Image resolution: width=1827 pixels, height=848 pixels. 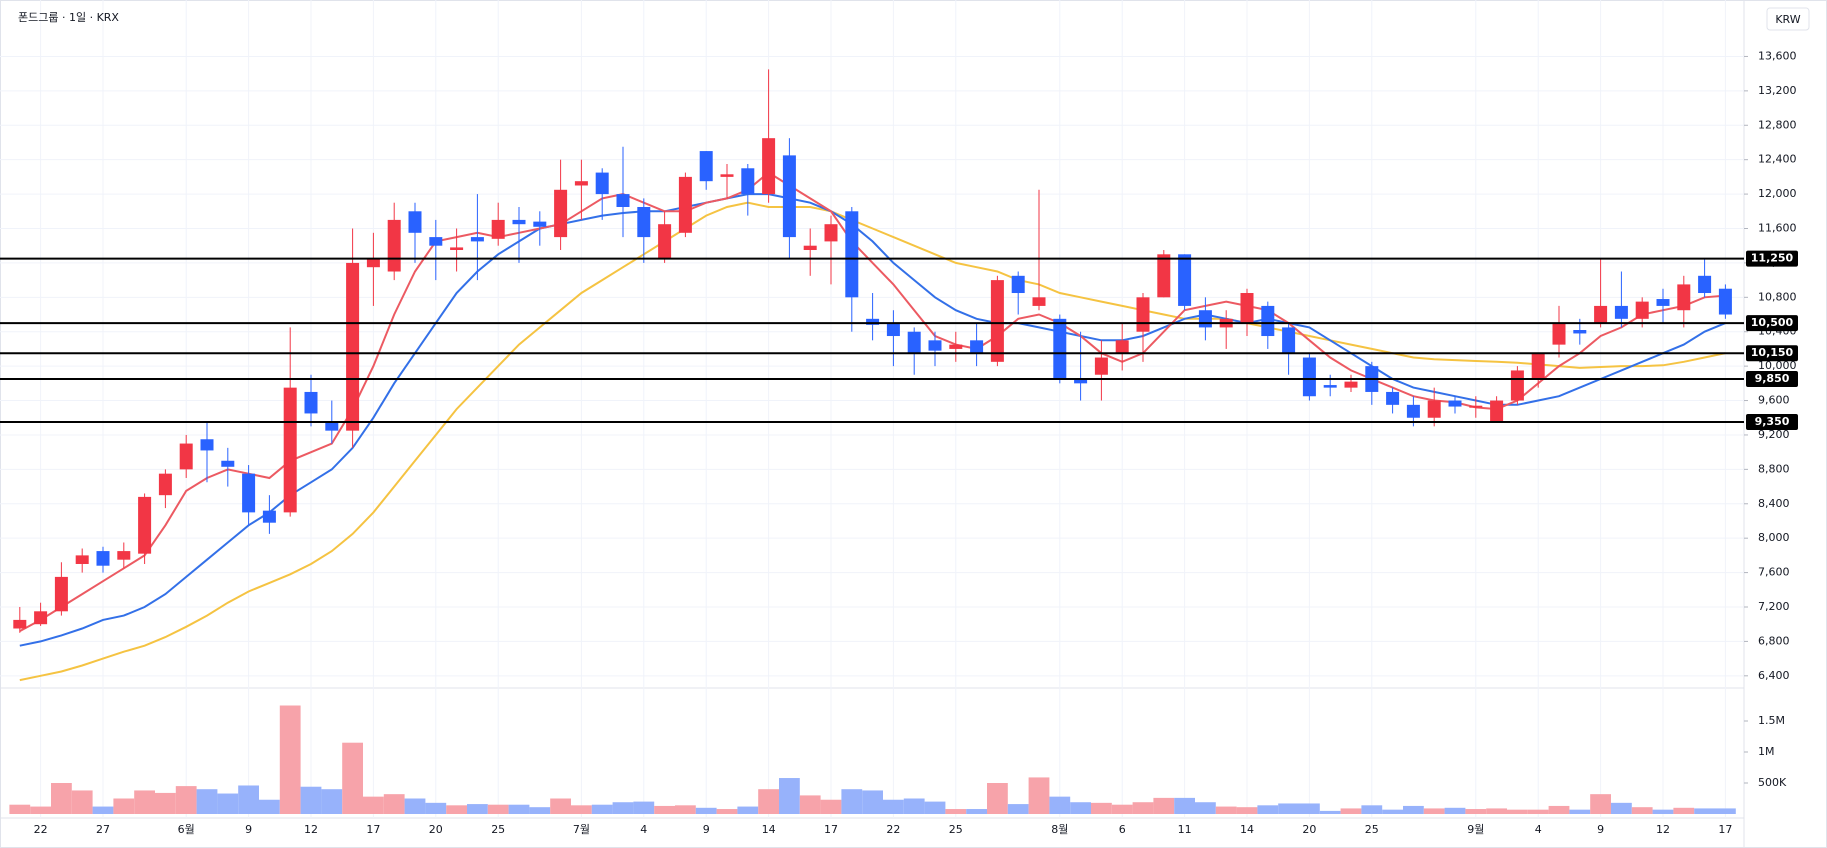 What do you see at coordinates (1774, 468) in the screenshot?
I see `y-tick-label: 8,800` at bounding box center [1774, 468].